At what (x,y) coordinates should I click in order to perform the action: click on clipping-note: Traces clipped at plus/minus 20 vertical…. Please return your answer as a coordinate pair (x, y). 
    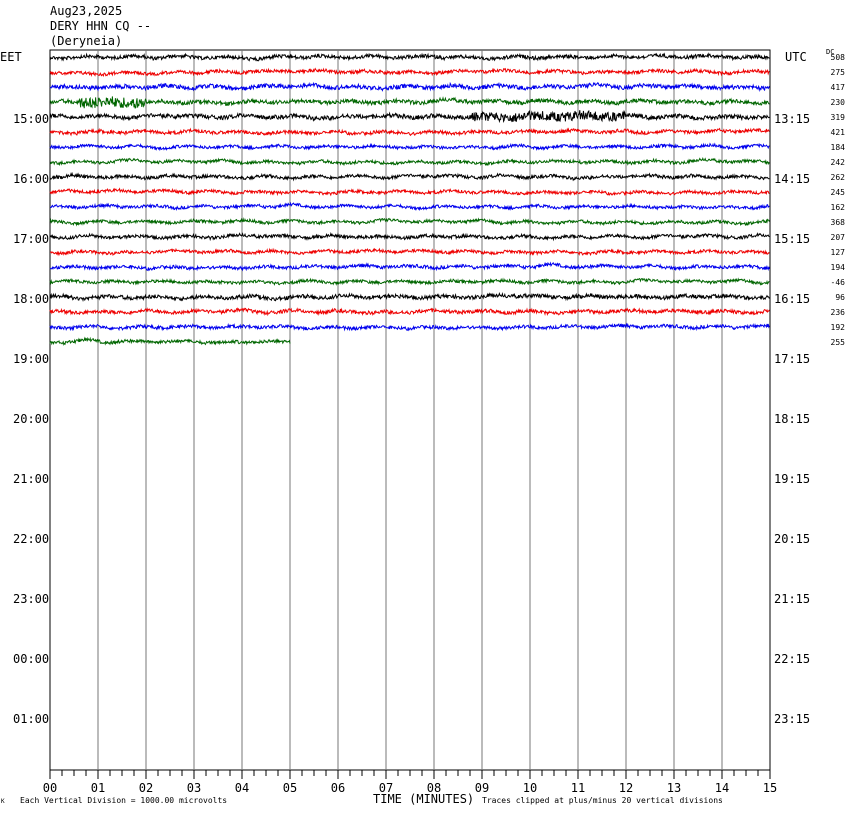
    Looking at the image, I should click on (602, 800).